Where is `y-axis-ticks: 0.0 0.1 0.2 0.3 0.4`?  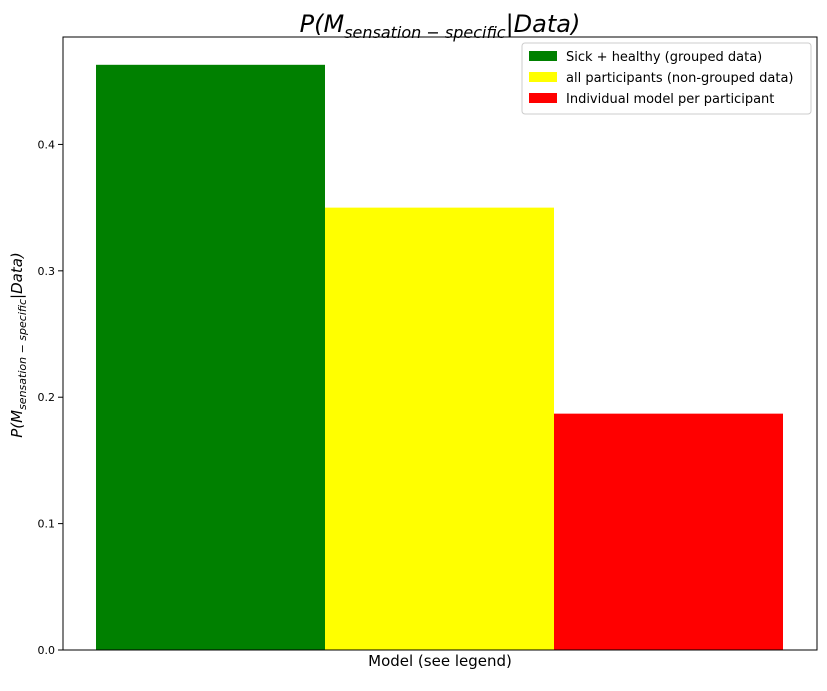 y-axis-ticks: 0.0 0.1 0.2 0.3 0.4 is located at coordinates (50, 397).